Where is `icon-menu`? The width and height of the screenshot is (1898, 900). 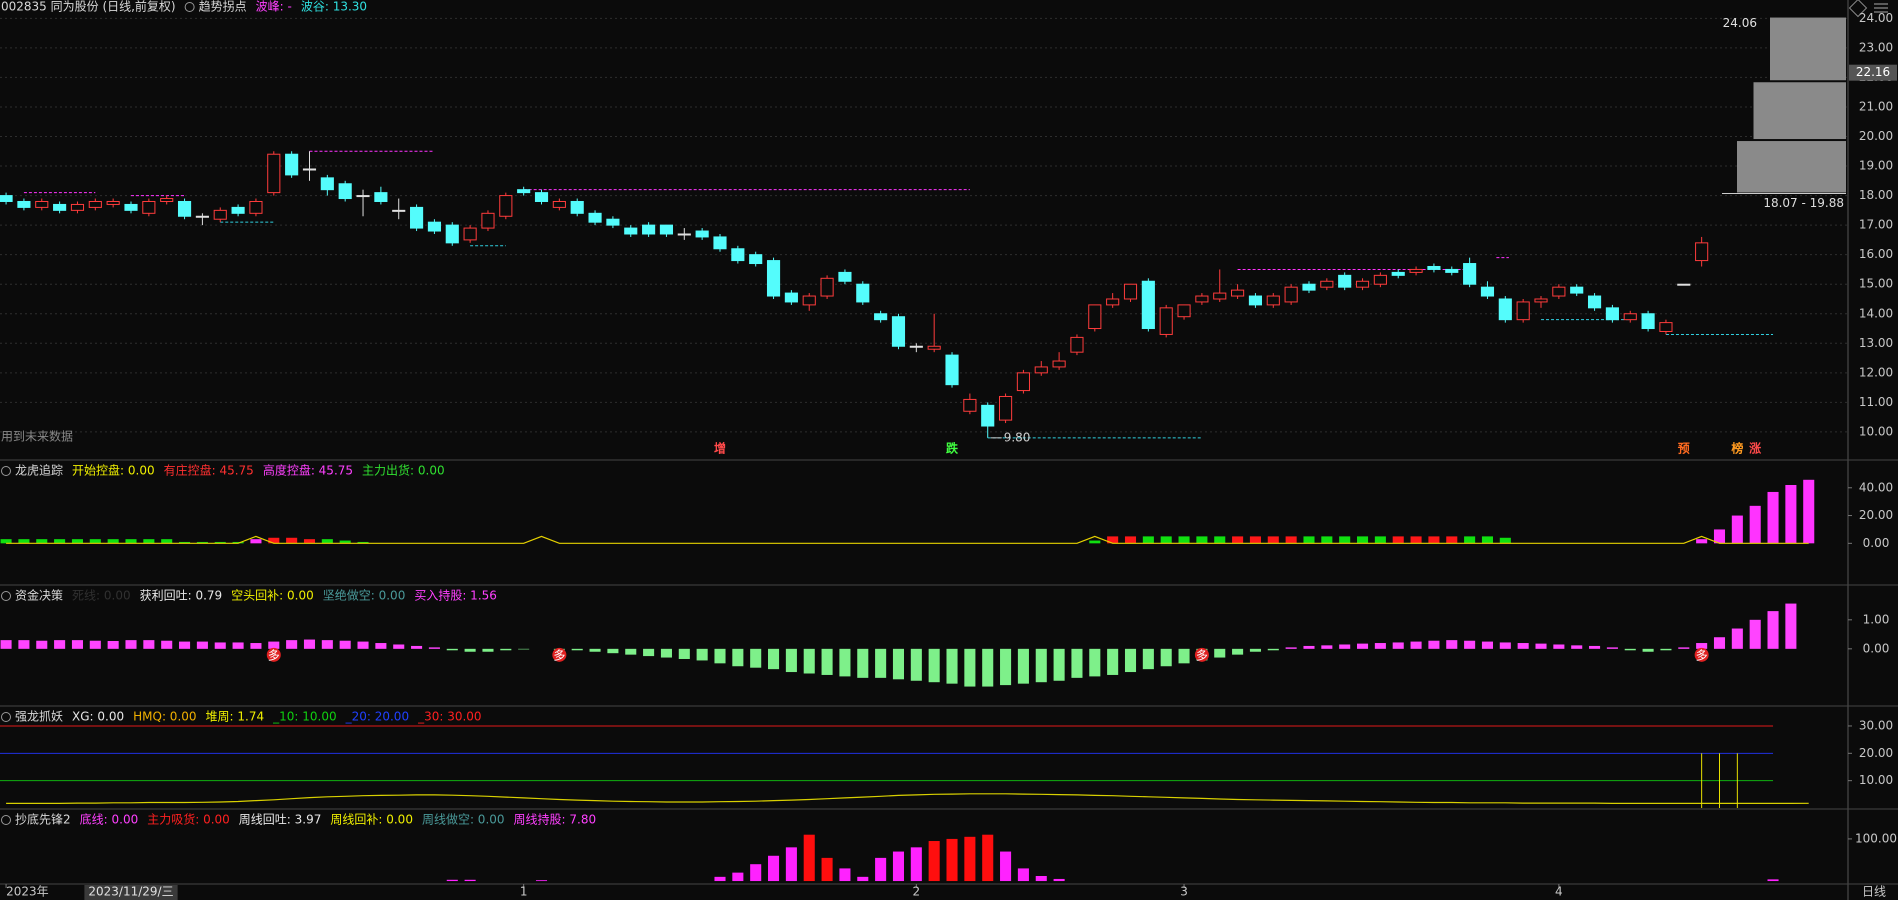 icon-menu is located at coordinates (1881, 8).